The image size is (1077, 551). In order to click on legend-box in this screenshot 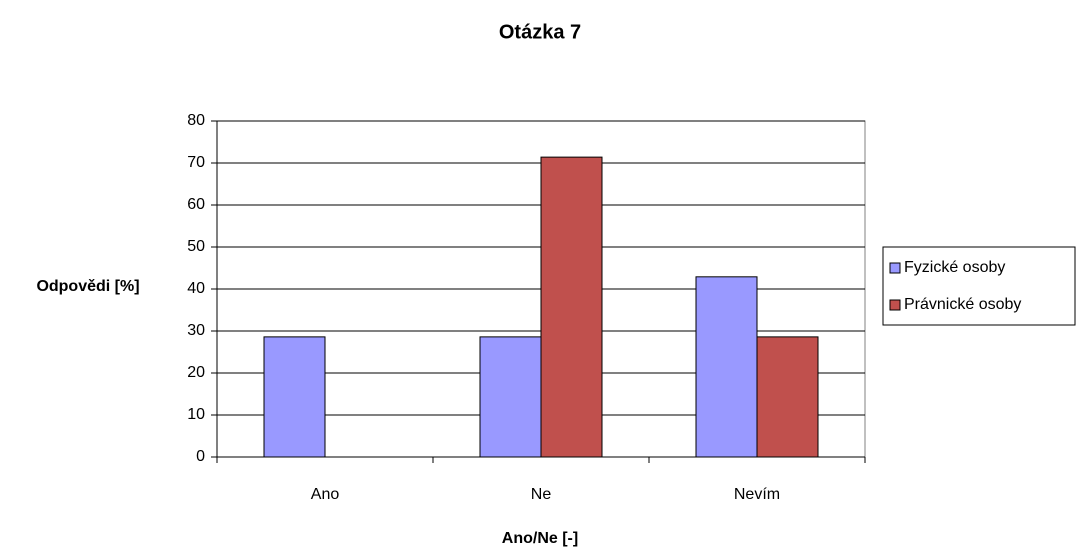, I will do `click(979, 286)`.